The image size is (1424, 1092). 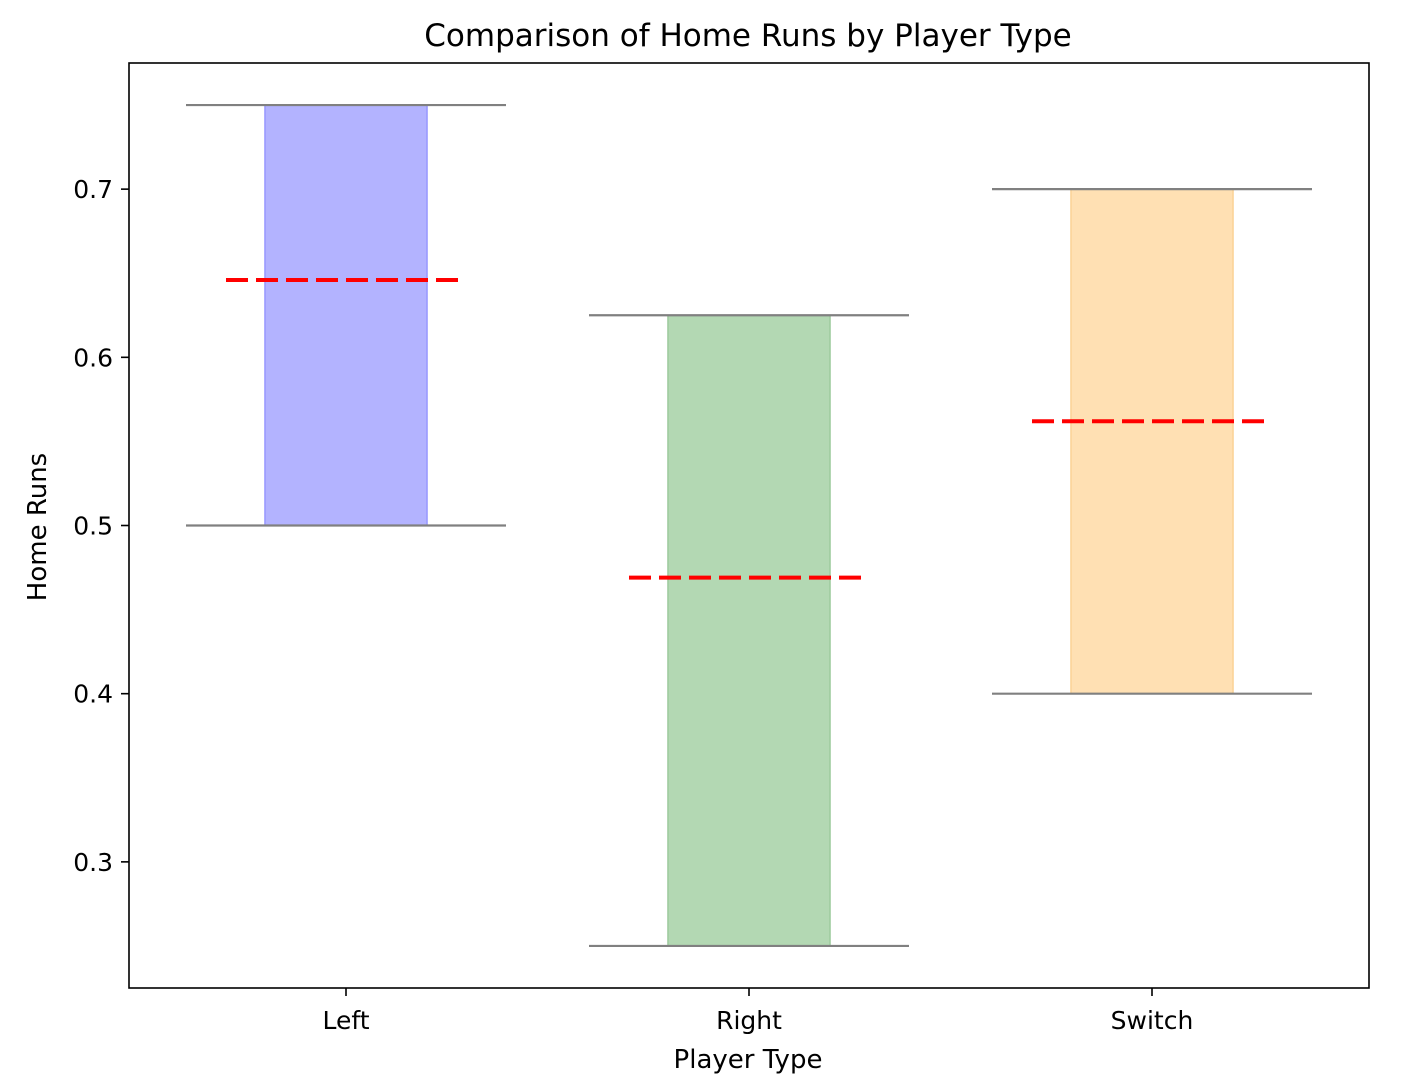 What do you see at coordinates (749, 630) in the screenshot?
I see `range-bar-right` at bounding box center [749, 630].